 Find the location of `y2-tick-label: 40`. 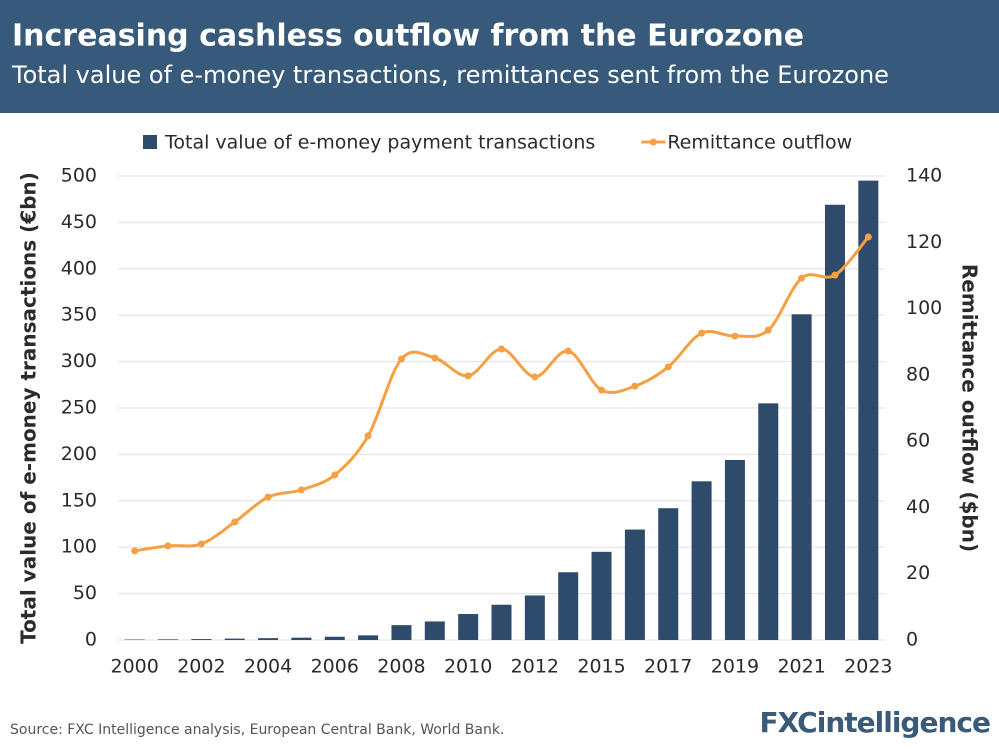

y2-tick-label: 40 is located at coordinates (918, 507).